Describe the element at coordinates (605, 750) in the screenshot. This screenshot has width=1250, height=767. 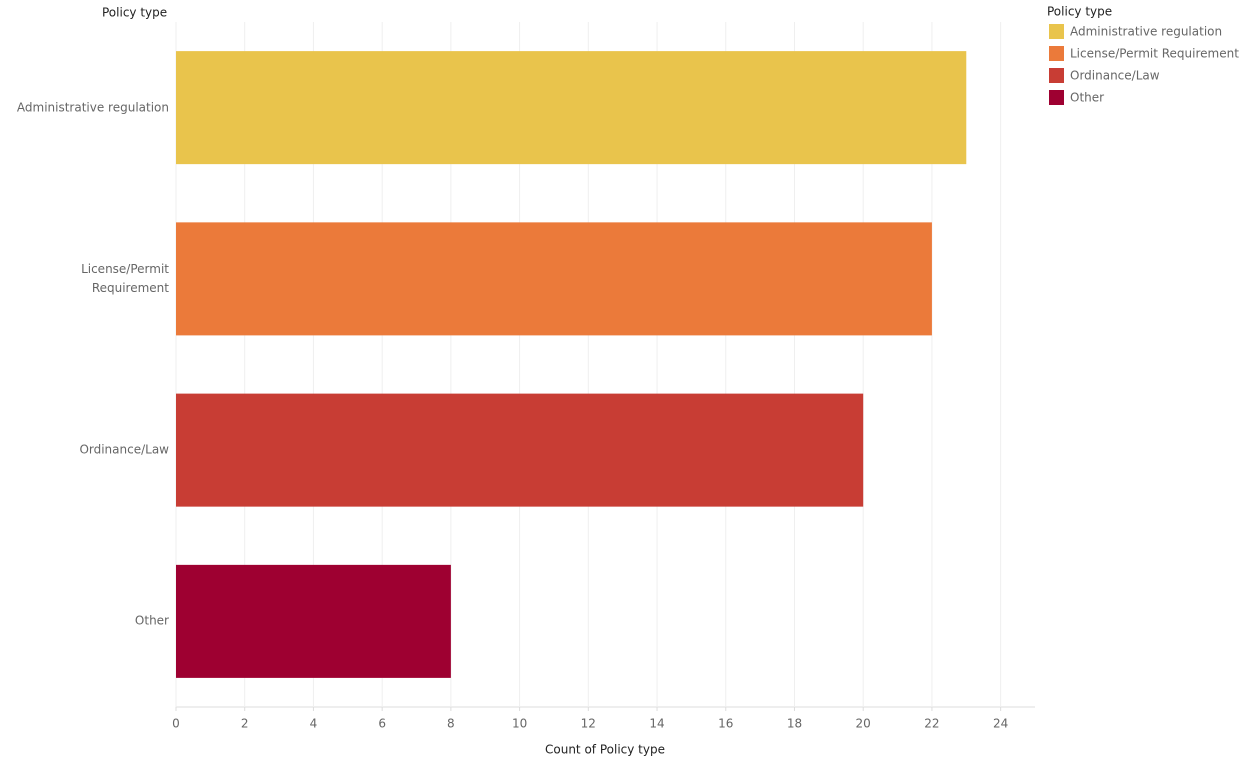
I see `x-axis-title: Count of Policy type` at that location.